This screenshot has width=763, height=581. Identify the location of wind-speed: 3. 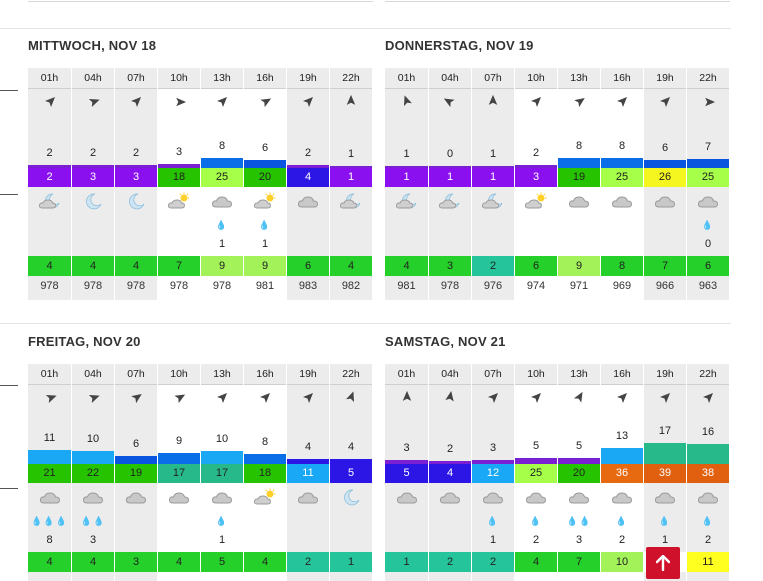
(493, 448).